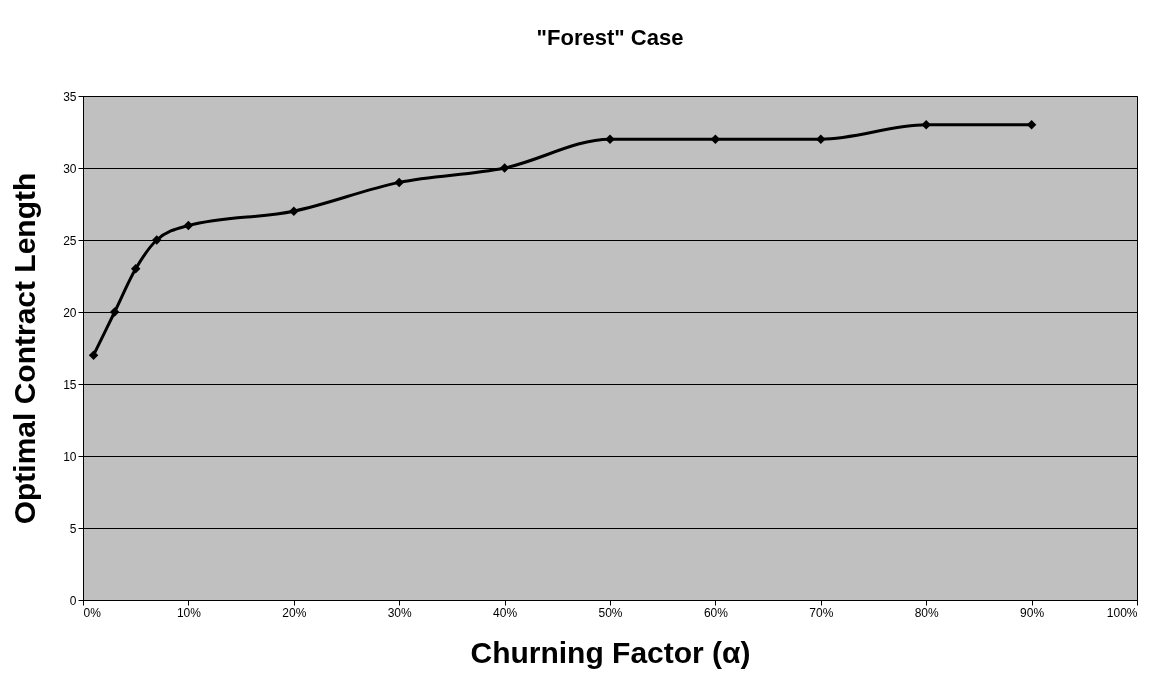 The width and height of the screenshot is (1174, 696). I want to click on x-tick-label: 90%, so click(1032, 612).